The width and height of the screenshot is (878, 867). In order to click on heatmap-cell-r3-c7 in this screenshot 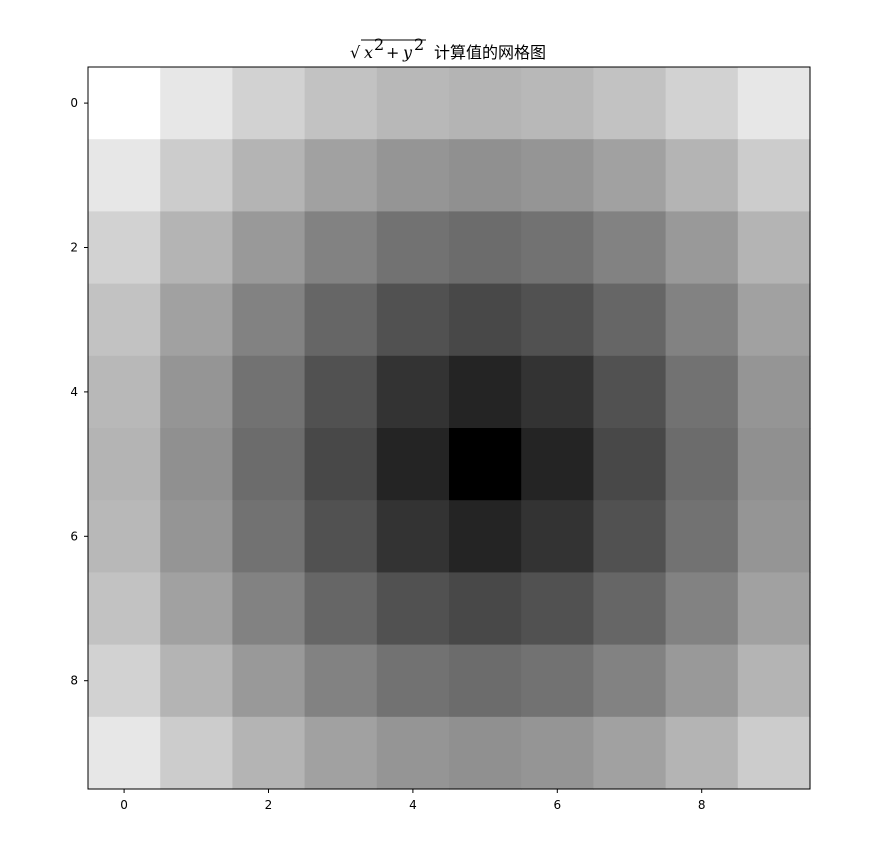, I will do `click(630, 320)`.